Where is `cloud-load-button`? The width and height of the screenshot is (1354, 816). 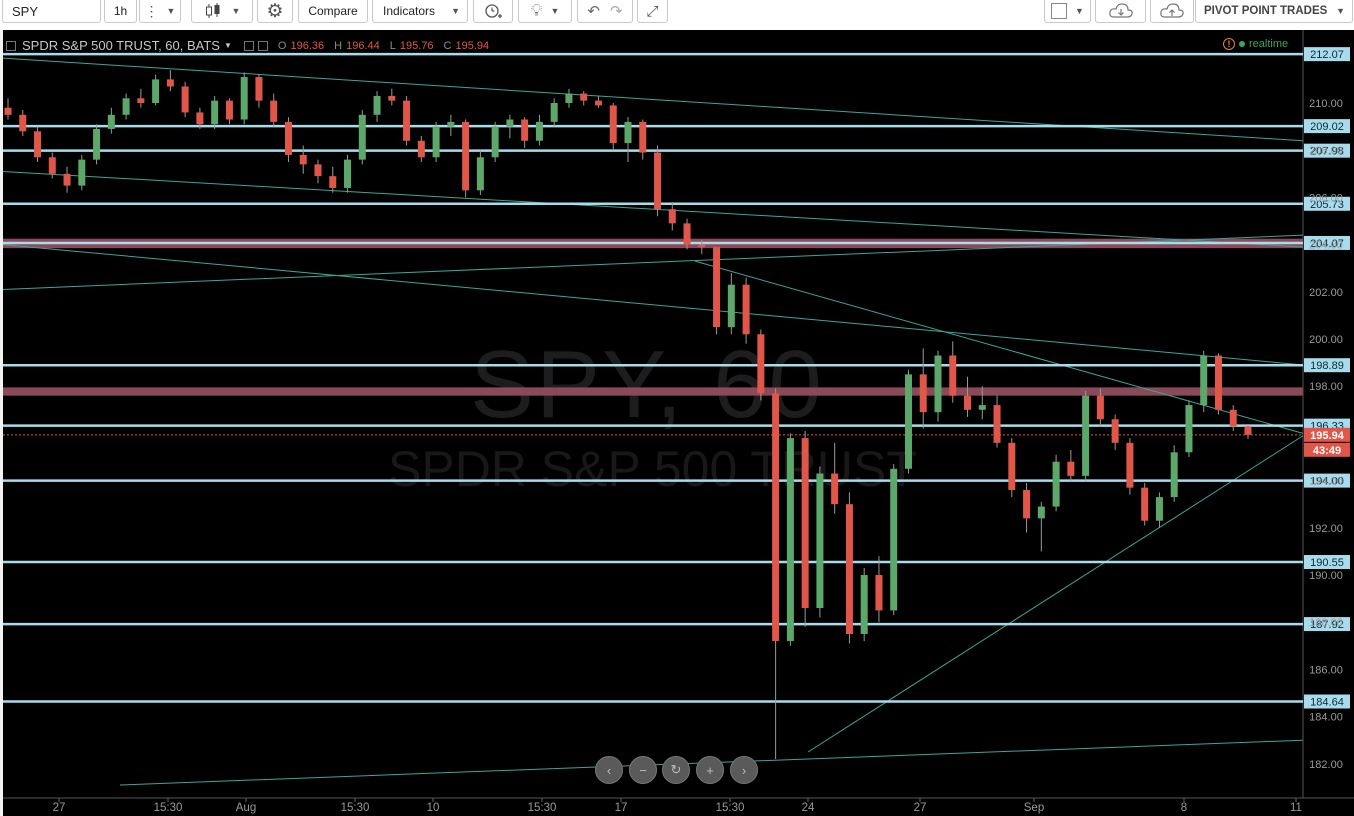 cloud-load-button is located at coordinates (1120, 11).